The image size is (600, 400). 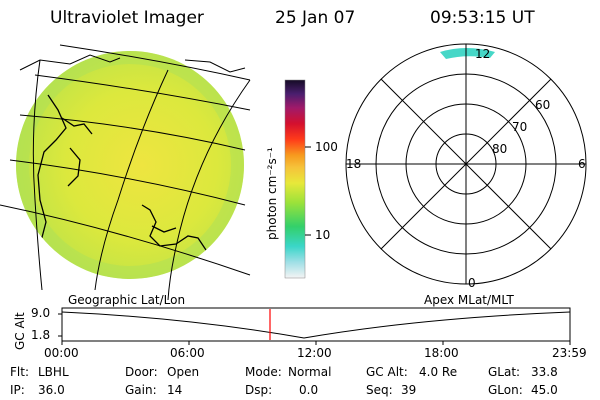 I want to click on strip-x-tick-0000: 00:00, so click(x=61, y=353).